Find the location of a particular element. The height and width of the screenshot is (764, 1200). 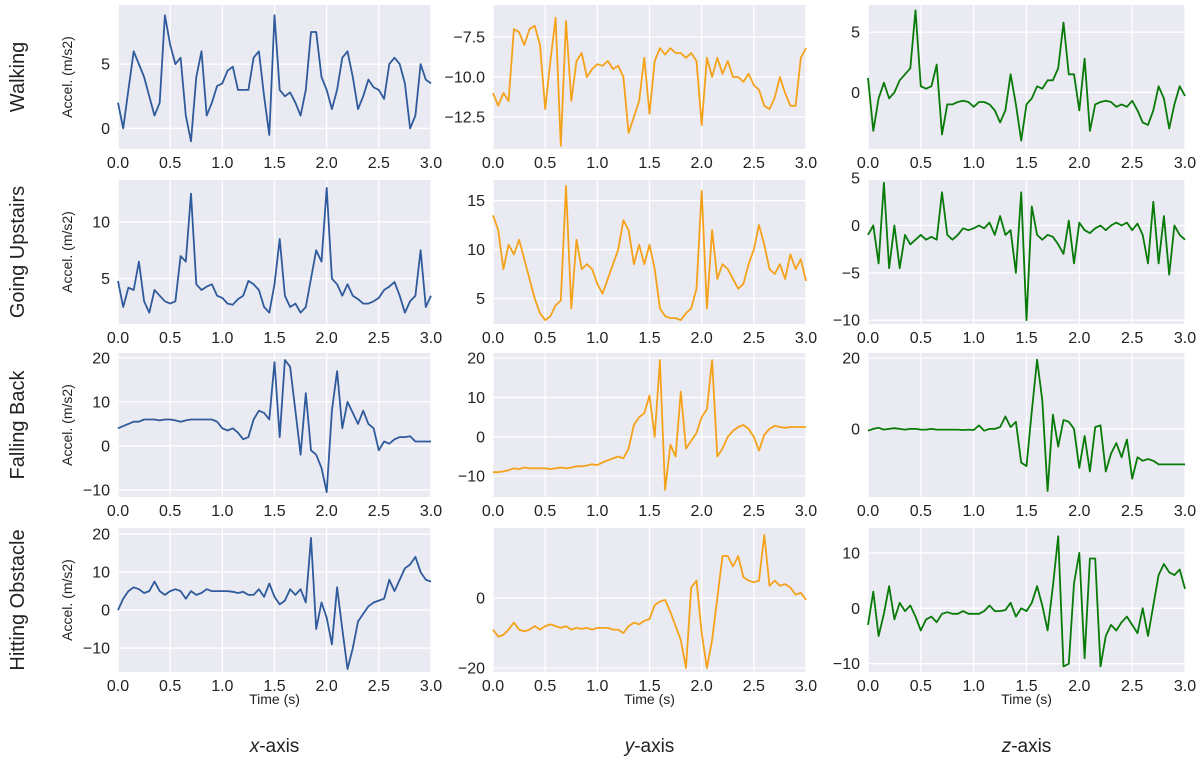

series-line-falling-back-y is located at coordinates (649, 425).